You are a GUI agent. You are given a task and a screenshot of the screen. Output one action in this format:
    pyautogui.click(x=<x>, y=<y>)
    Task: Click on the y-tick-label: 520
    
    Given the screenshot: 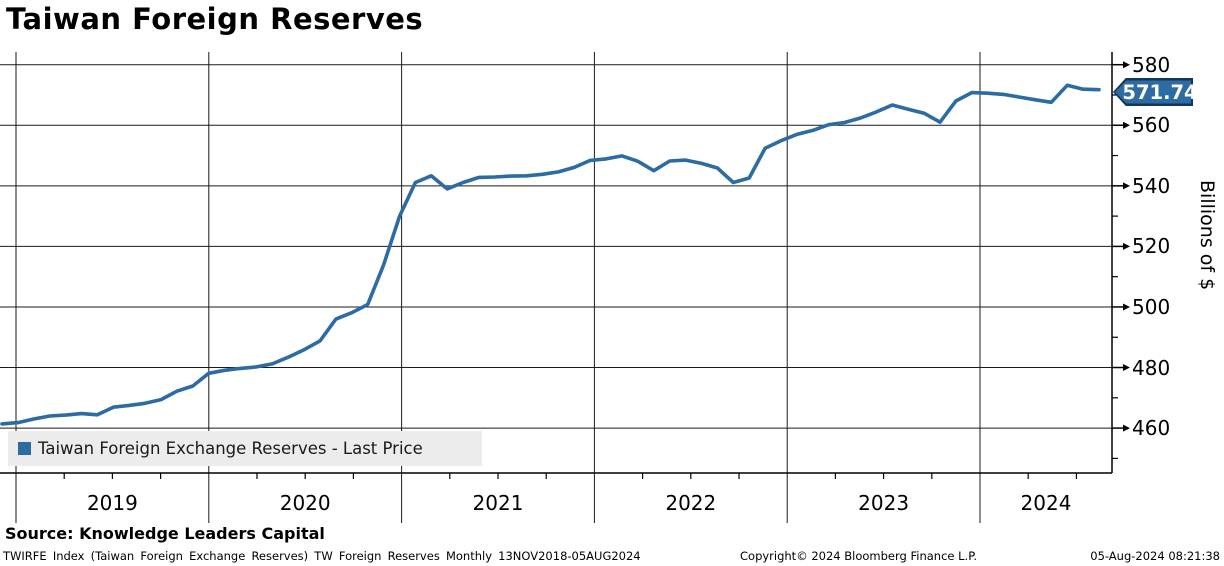 What is the action you would take?
    pyautogui.click(x=1151, y=246)
    